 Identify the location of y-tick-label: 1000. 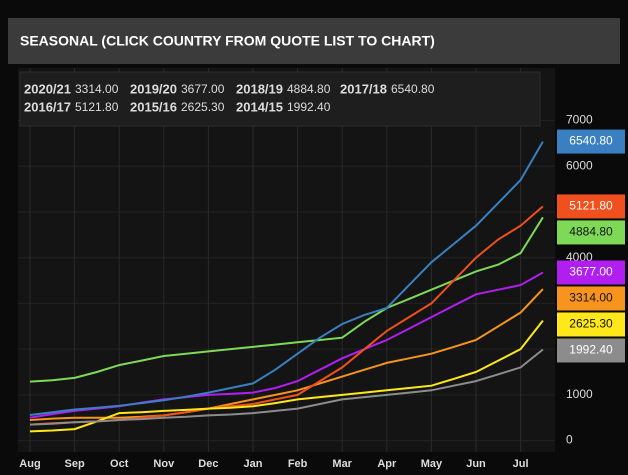
(579, 394).